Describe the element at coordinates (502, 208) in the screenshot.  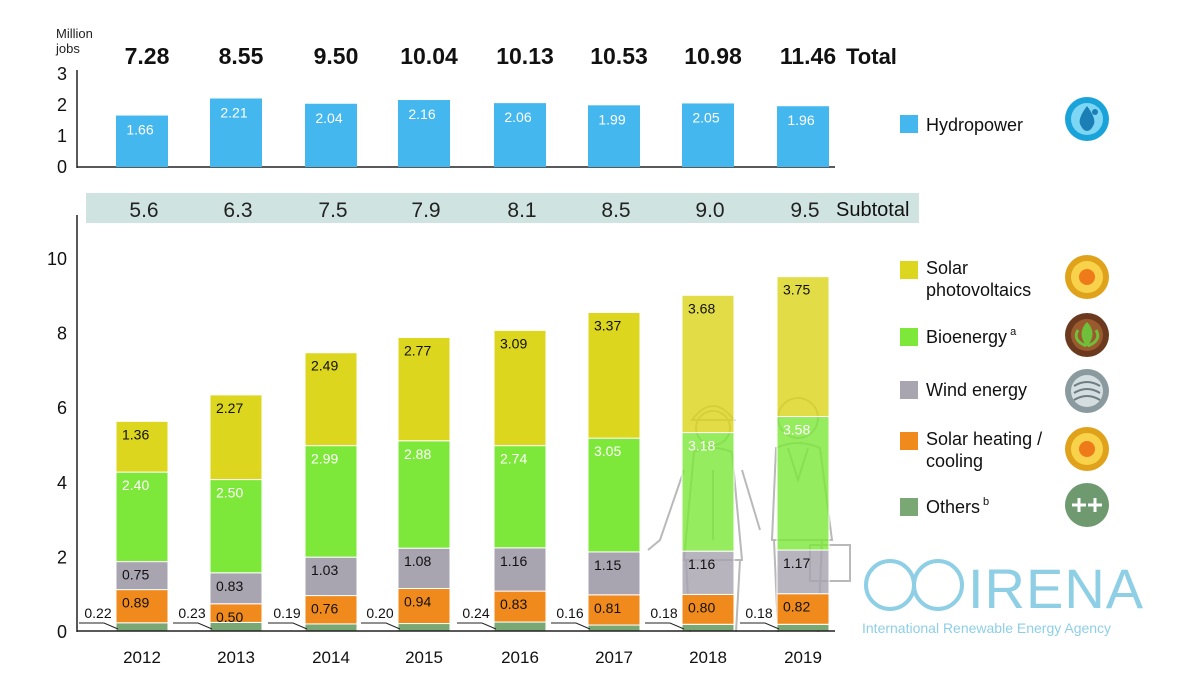
I see `subtotal-band: 5.6 6.3 7.5 7.9 8.1 8.5 9.0 9.5 Subtotal` at that location.